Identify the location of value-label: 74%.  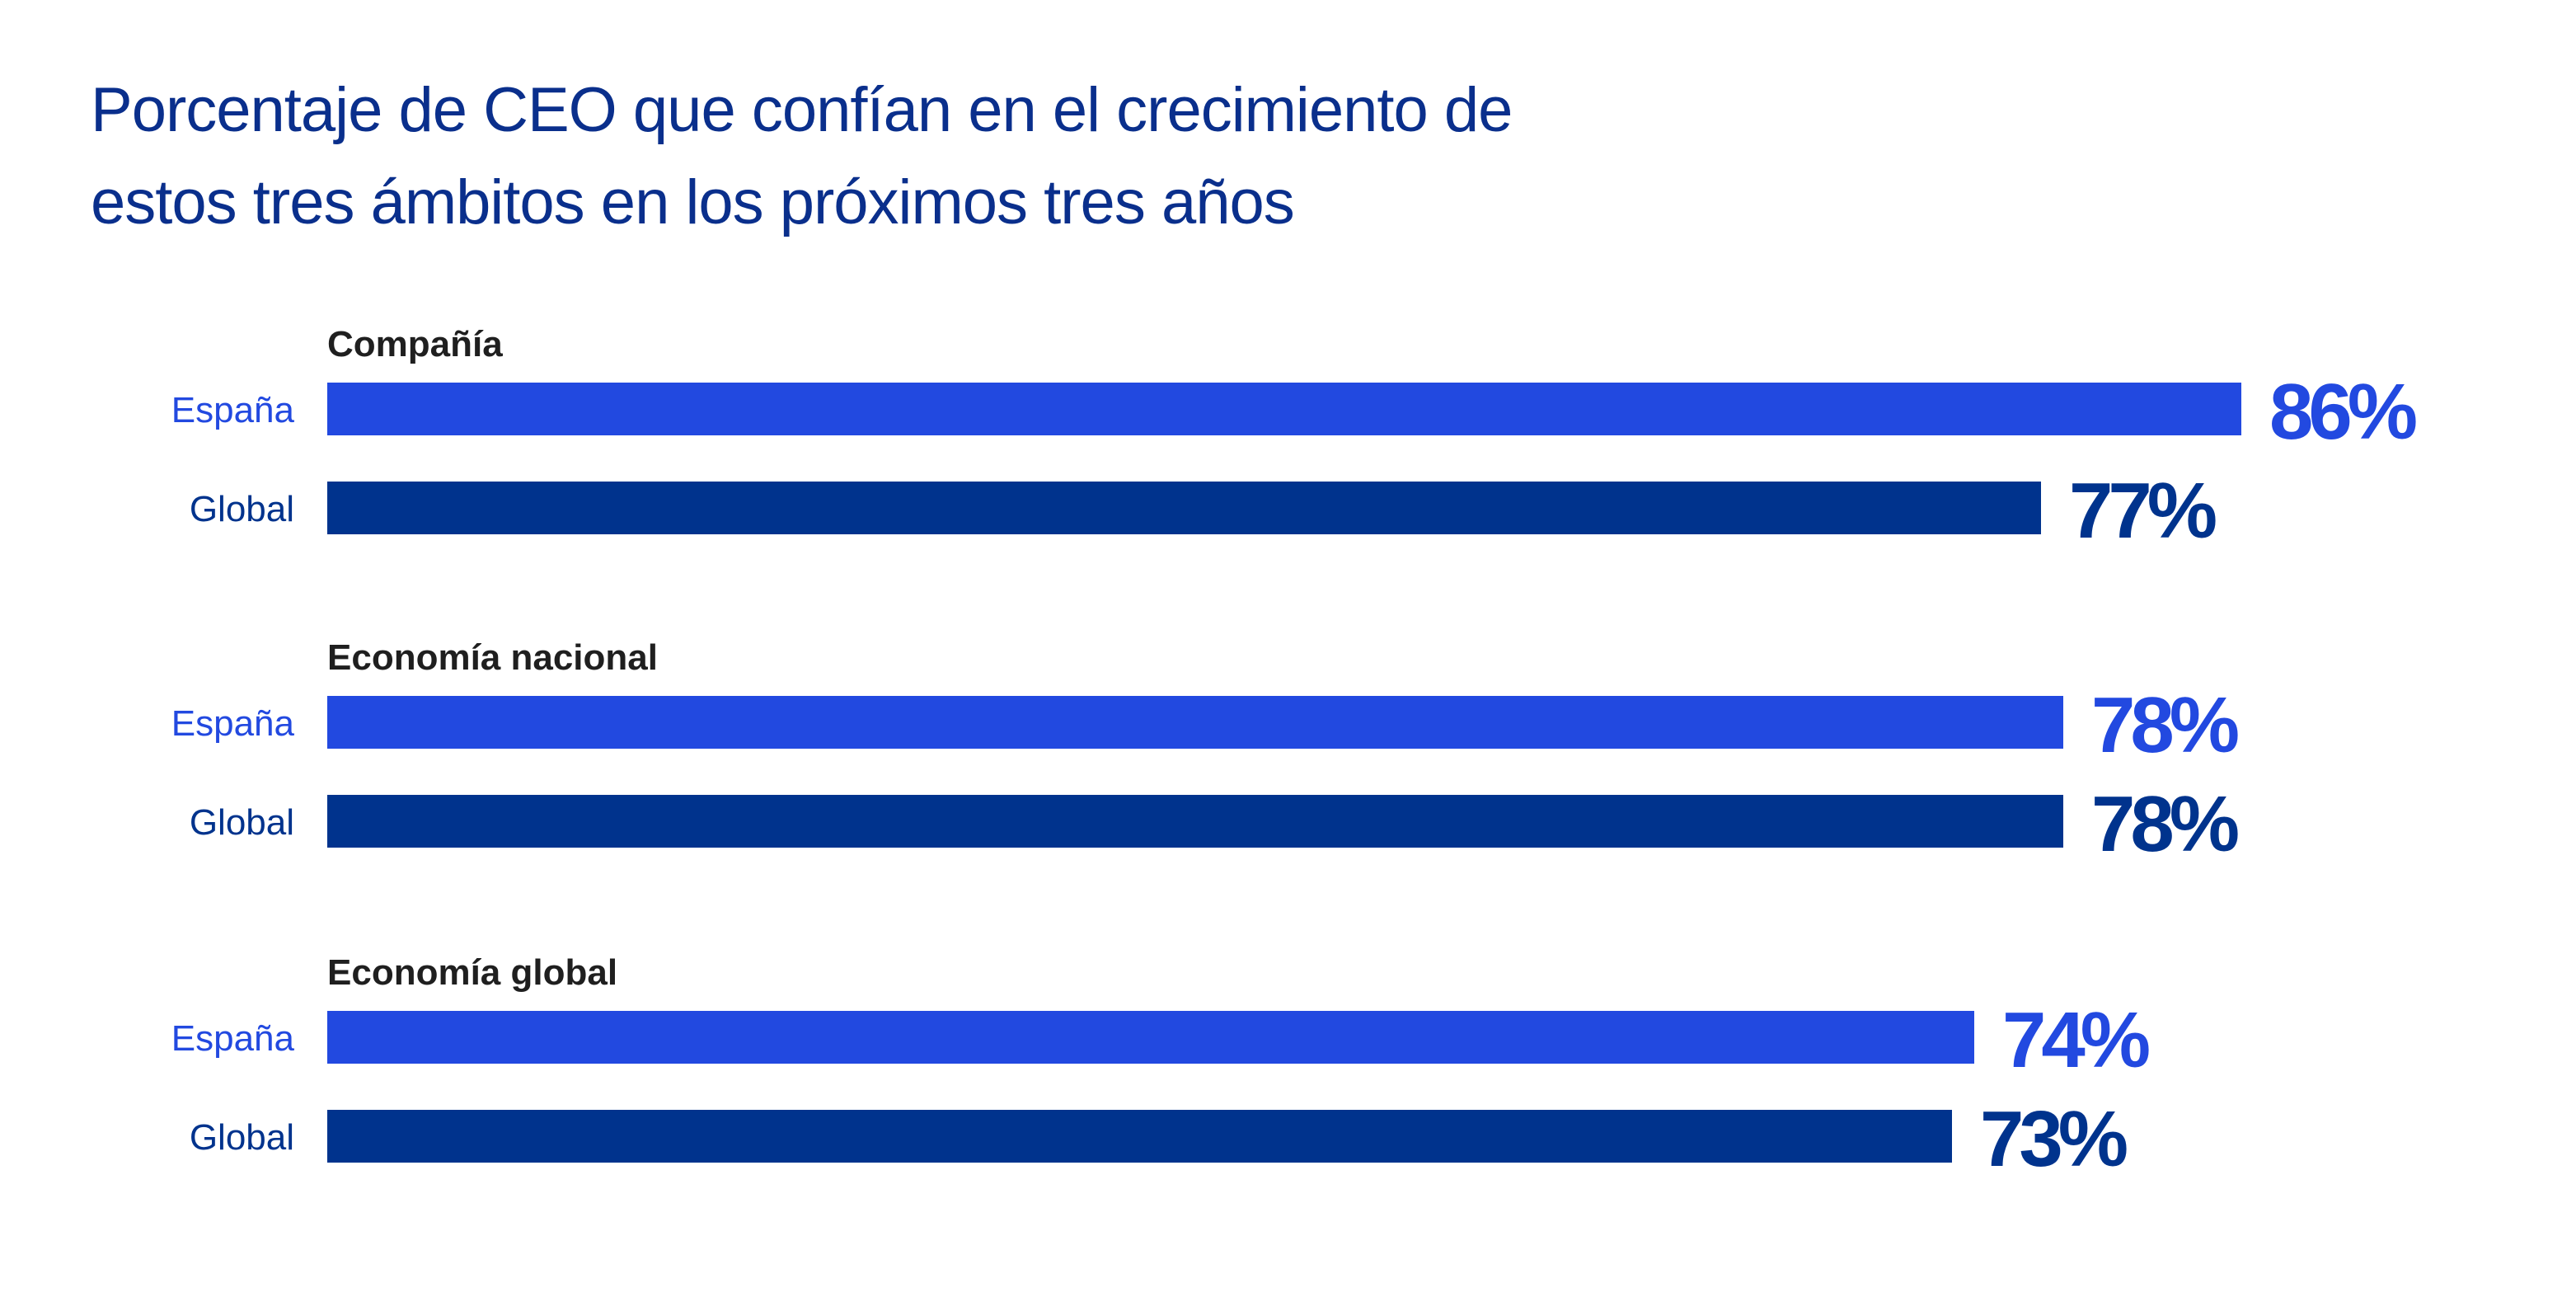
(2075, 1040).